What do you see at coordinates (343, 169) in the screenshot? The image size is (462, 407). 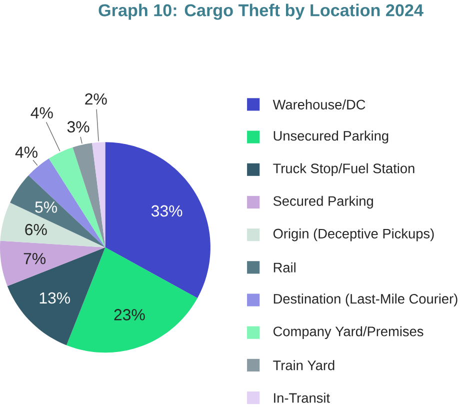 I see `legend-label: Truck Stop/Fuel Station` at bounding box center [343, 169].